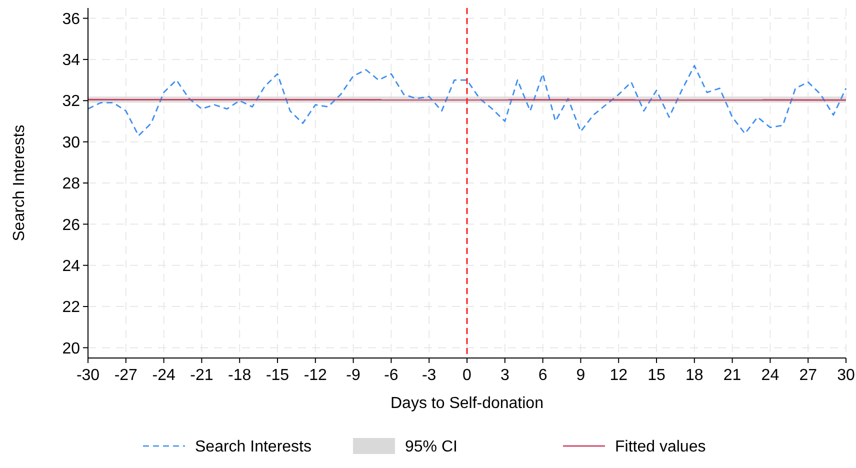 This screenshot has height=468, width=856. What do you see at coordinates (202, 375) in the screenshot?
I see `x-tick-label: -21` at bounding box center [202, 375].